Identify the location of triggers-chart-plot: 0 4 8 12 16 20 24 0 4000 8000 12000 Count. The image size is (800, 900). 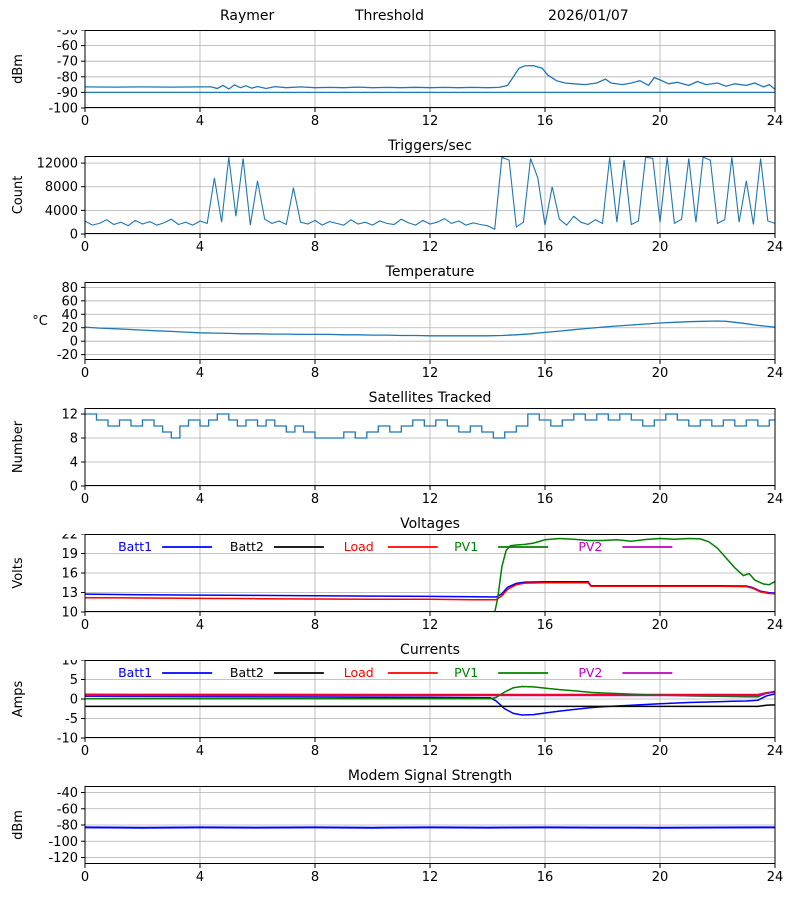
(397, 205).